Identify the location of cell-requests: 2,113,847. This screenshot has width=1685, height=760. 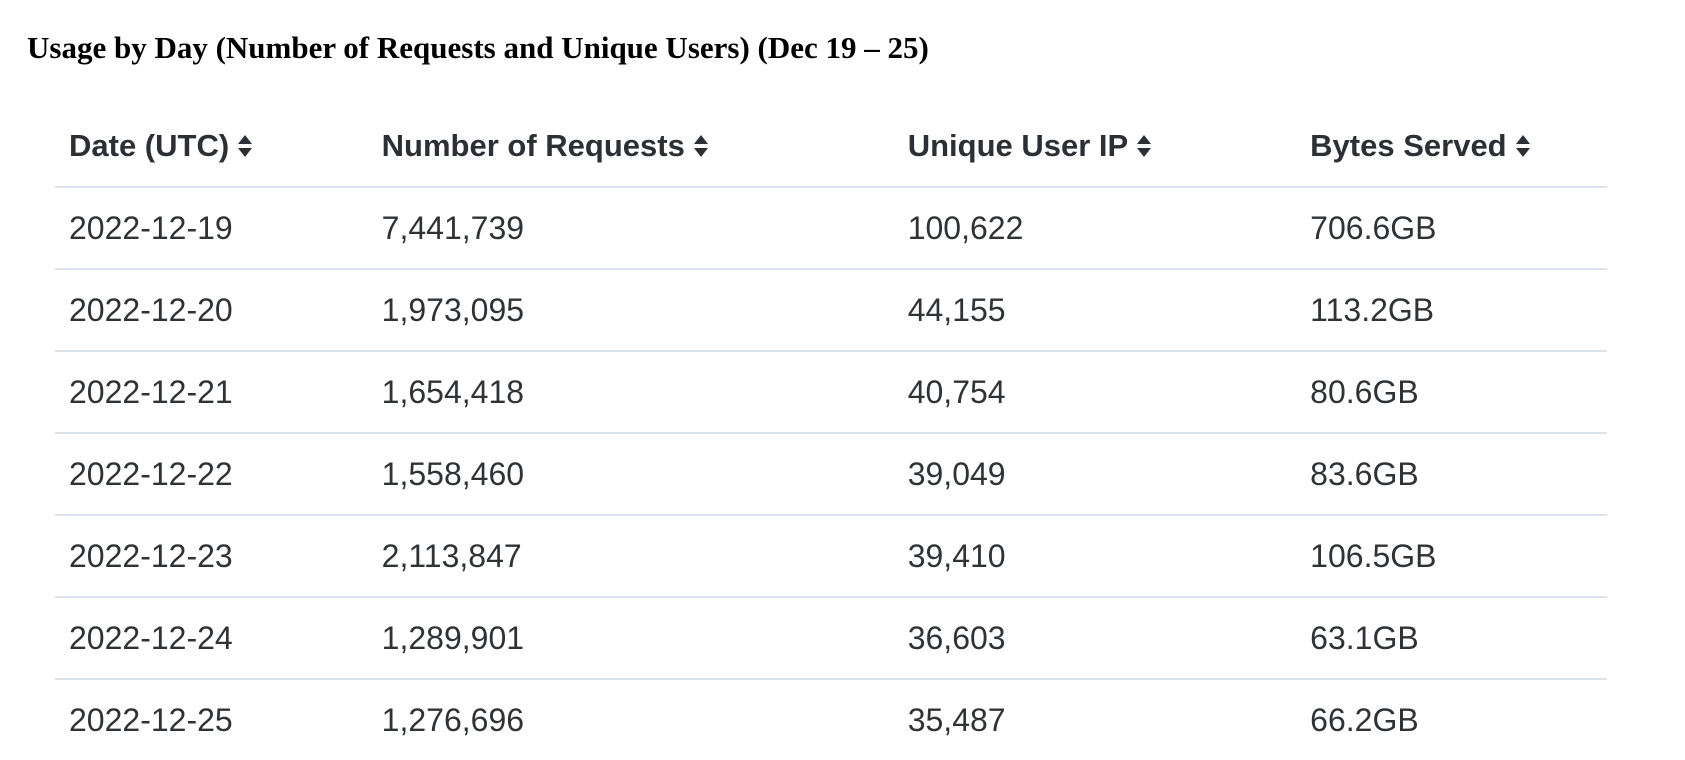
(630, 555).